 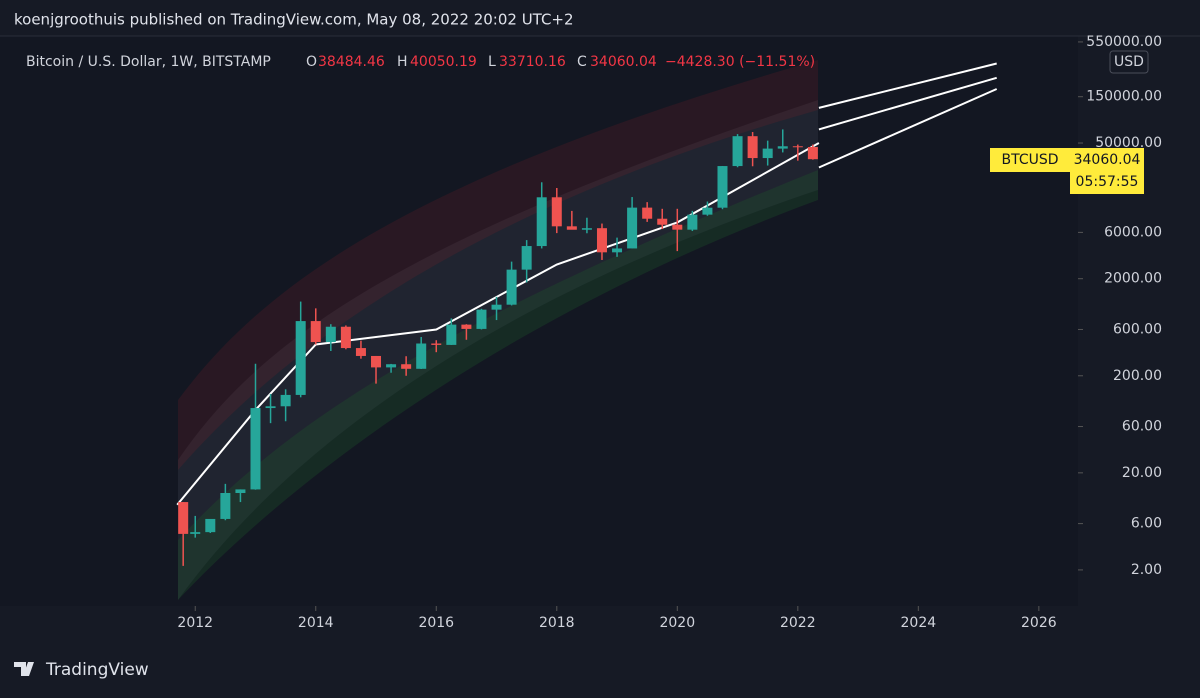 What do you see at coordinates (1142, 427) in the screenshot?
I see `y-tick-label: 60.00` at bounding box center [1142, 427].